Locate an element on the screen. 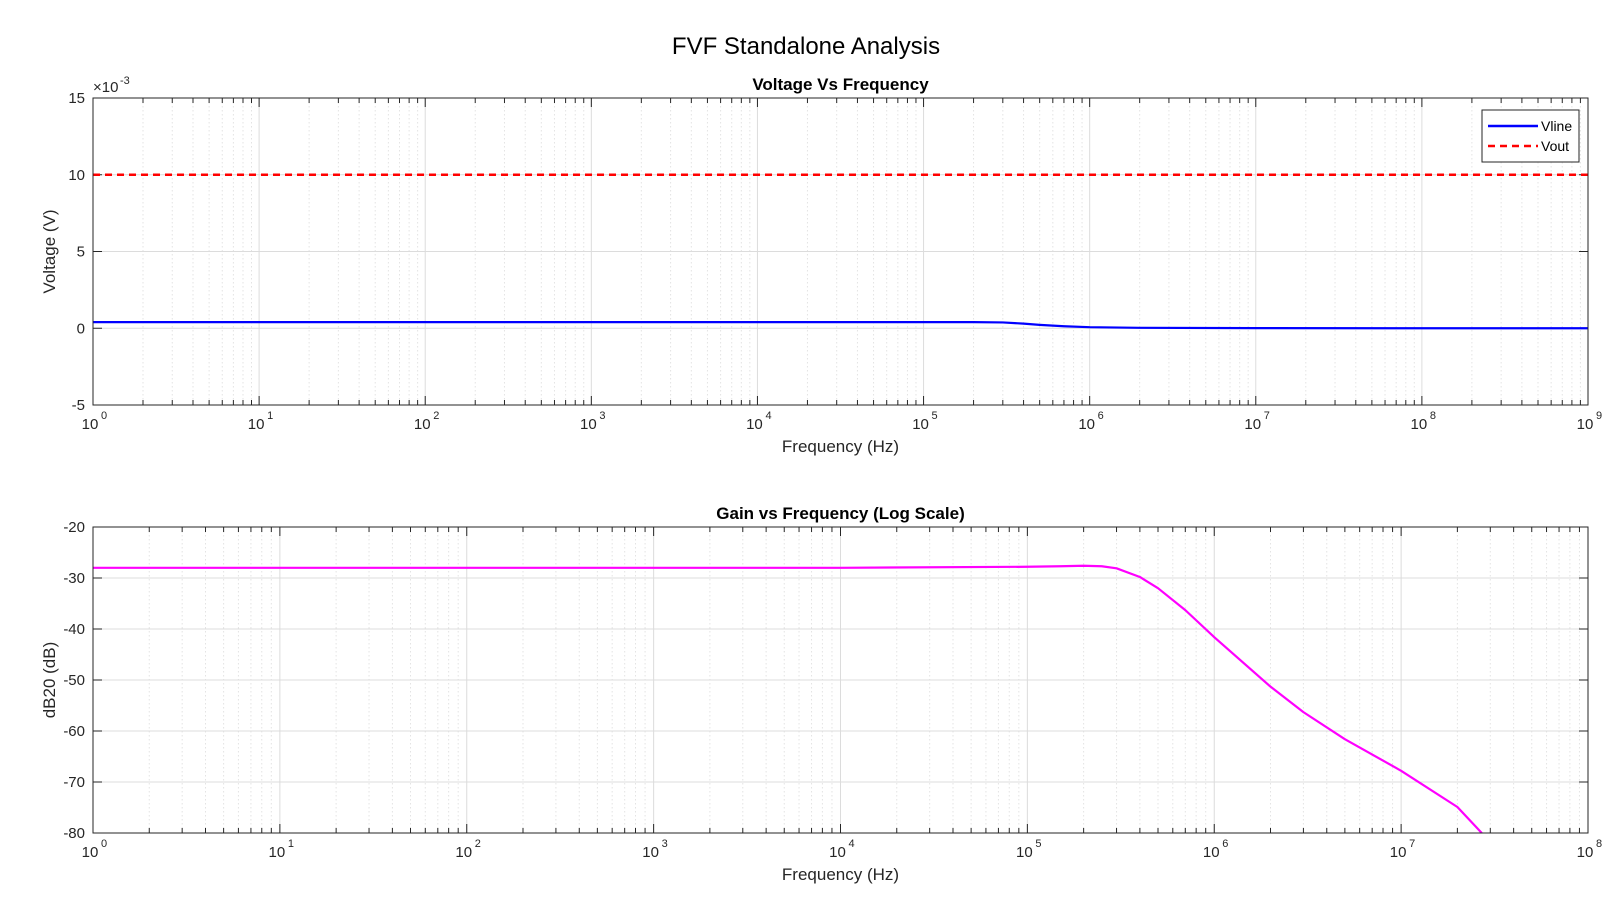 Image resolution: width=1613 pixels, height=905 pixels. y-multiplier-exponent: -3 is located at coordinates (125, 81).